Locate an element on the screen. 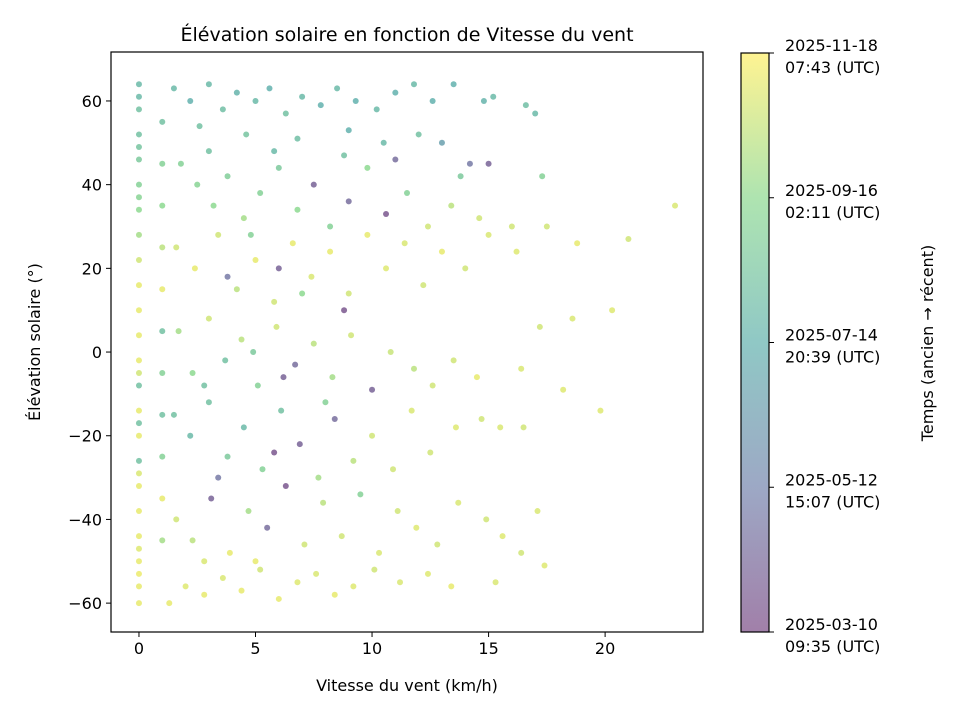 This screenshot has height=724, width=960. y-tick-label: 0 is located at coordinates (97, 352).